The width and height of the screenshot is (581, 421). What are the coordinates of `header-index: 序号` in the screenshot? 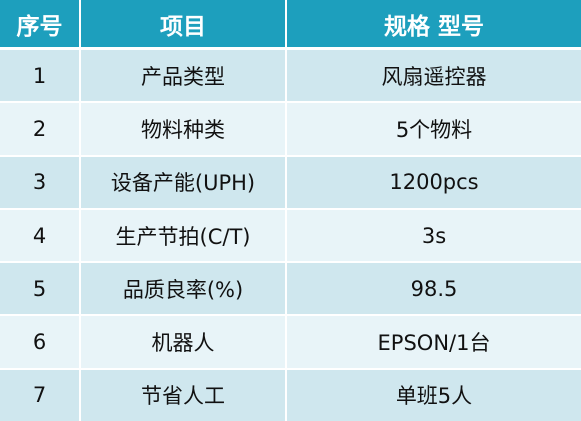 It's located at (40, 25).